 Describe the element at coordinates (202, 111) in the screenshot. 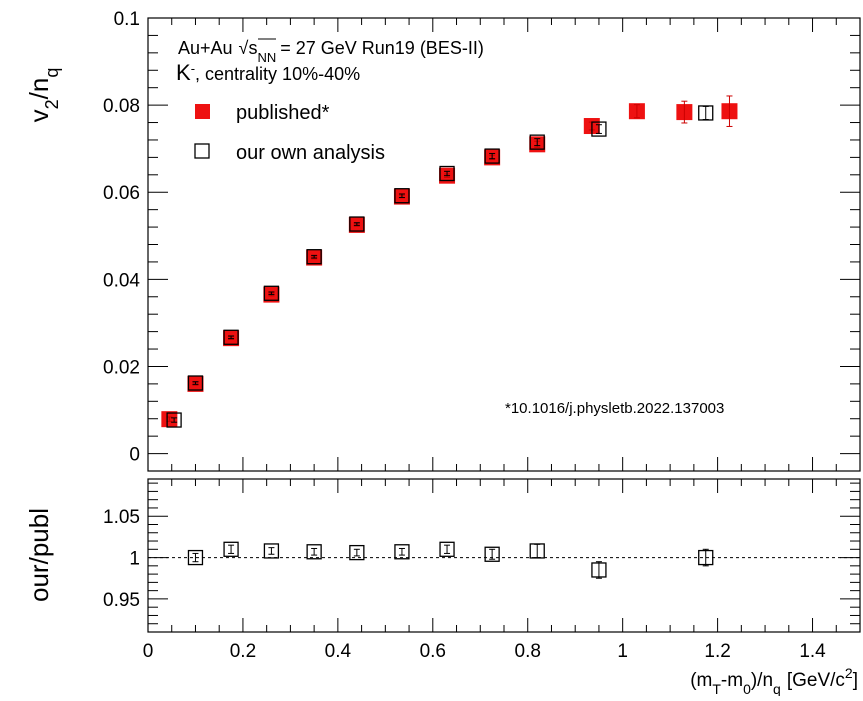

I see `legend-published-marker` at that location.